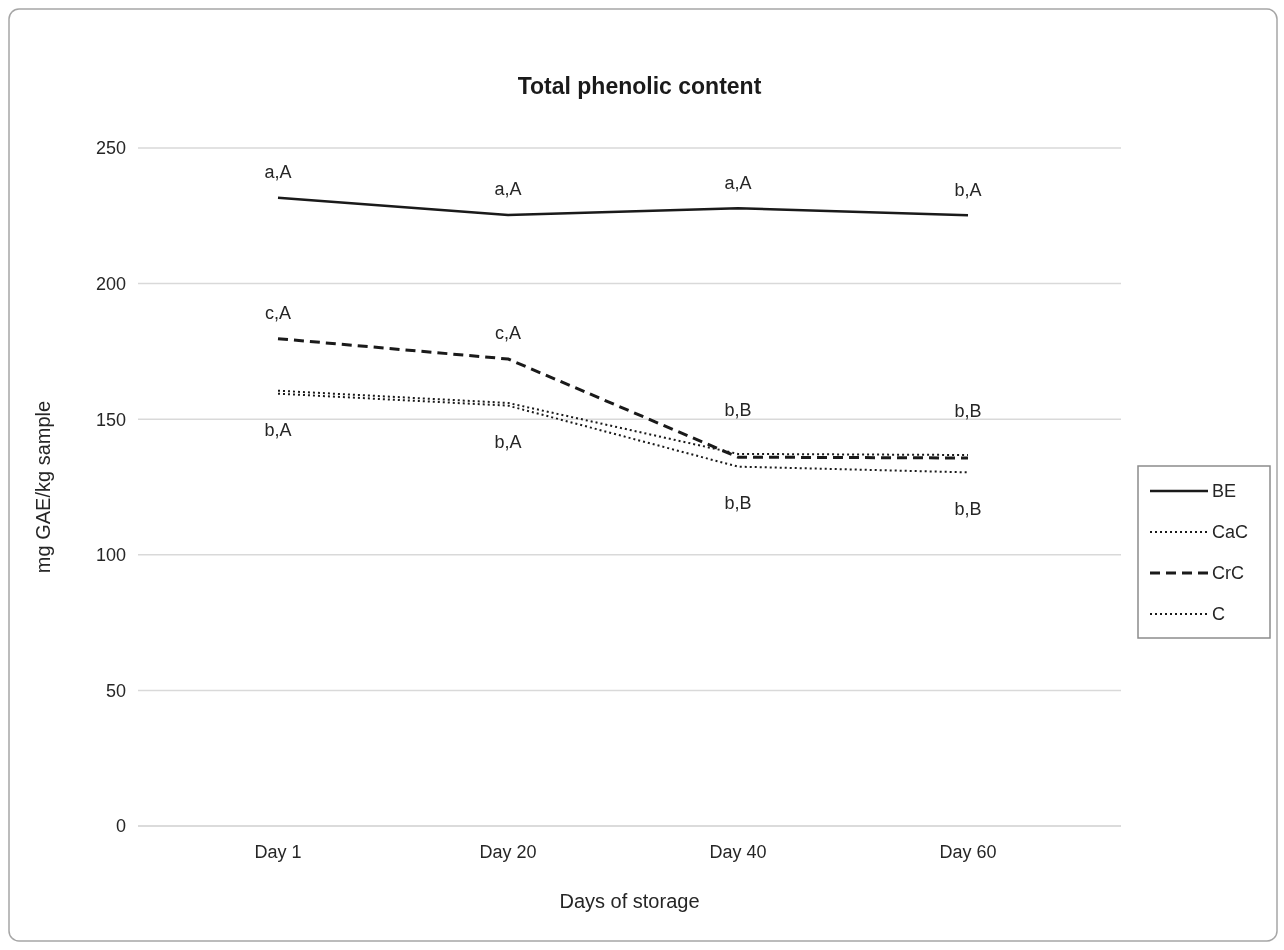 Image resolution: width=1284 pixels, height=950 pixels. Describe the element at coordinates (639, 86) in the screenshot. I see `chart-title: Total phenolic content` at that location.